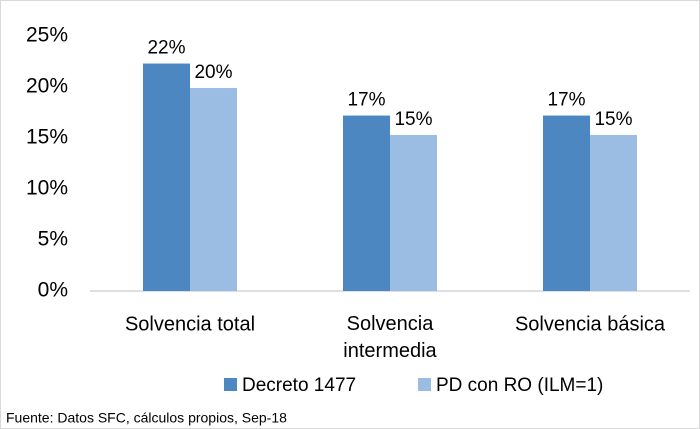 The height and width of the screenshot is (429, 700). What do you see at coordinates (519, 385) in the screenshot?
I see `legend-label: PD con RO (ILM=1)` at bounding box center [519, 385].